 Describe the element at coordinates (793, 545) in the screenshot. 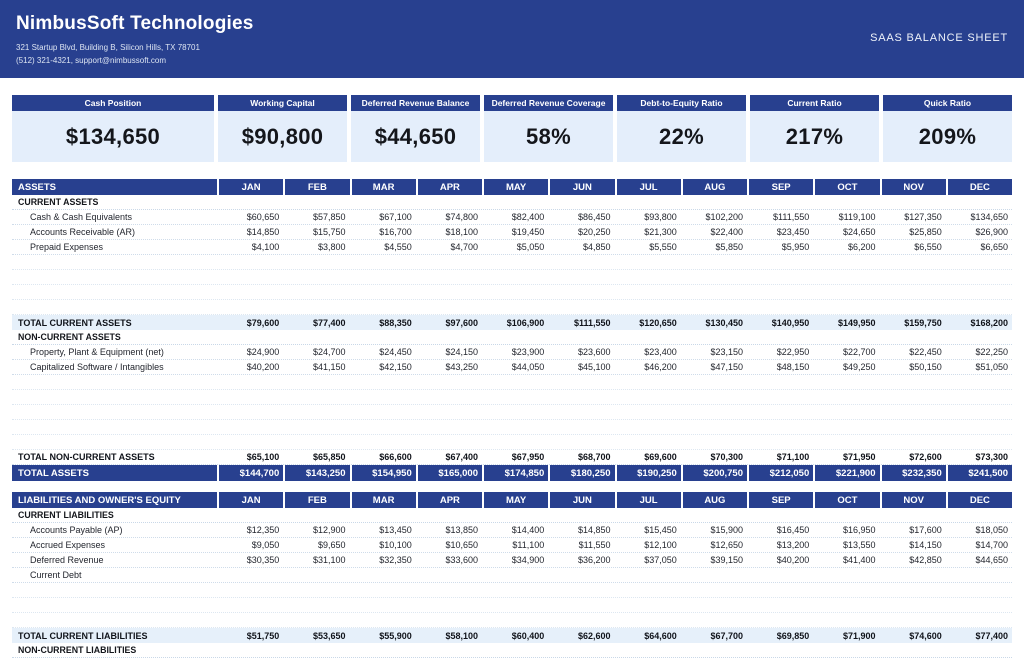

I see `value-cell: $13,200` at that location.